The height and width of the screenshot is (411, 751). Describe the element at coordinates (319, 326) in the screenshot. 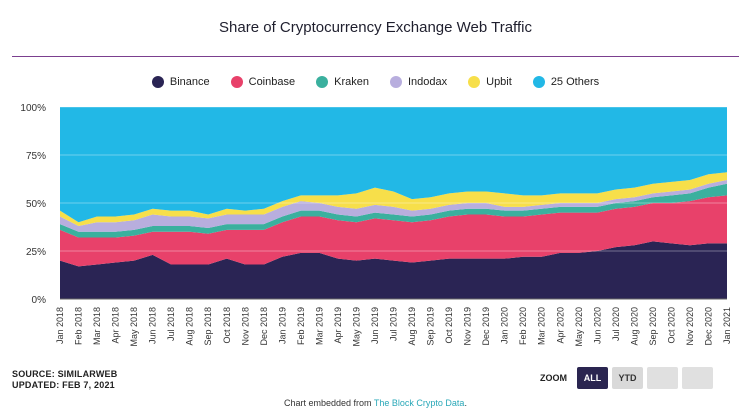

I see `x-tick-label: Mar 2019` at that location.